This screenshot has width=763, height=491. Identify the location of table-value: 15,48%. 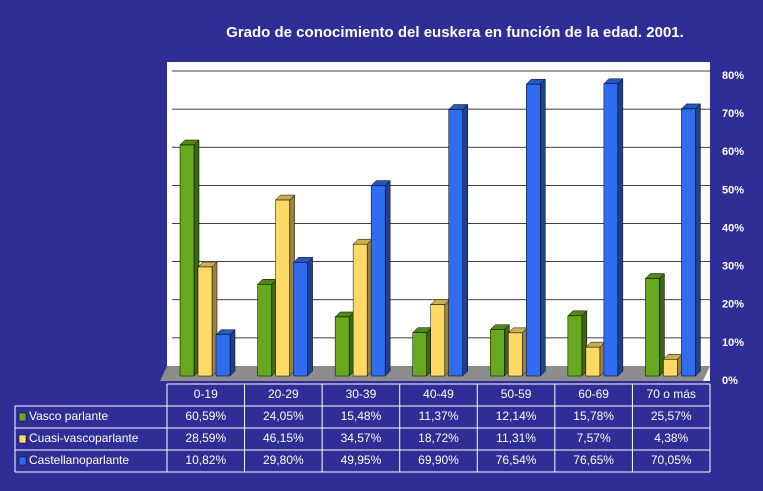
(361, 416).